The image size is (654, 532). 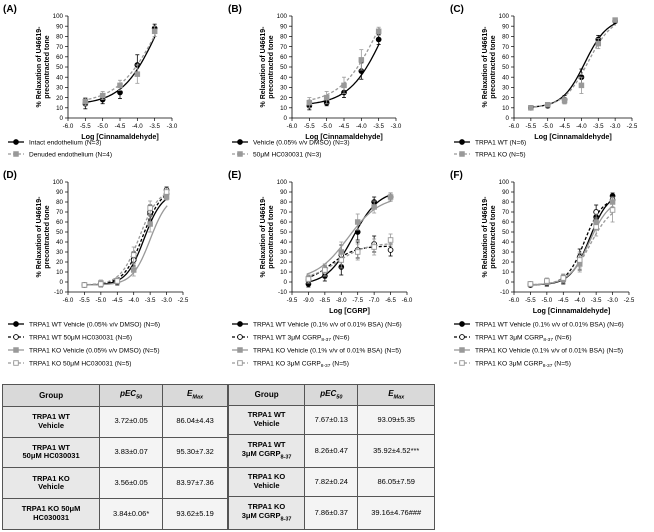 I want to click on table-row: TRPA1 WT Vehicle 7.67±0.13 93.09±5.35, so click(x=331, y=420).